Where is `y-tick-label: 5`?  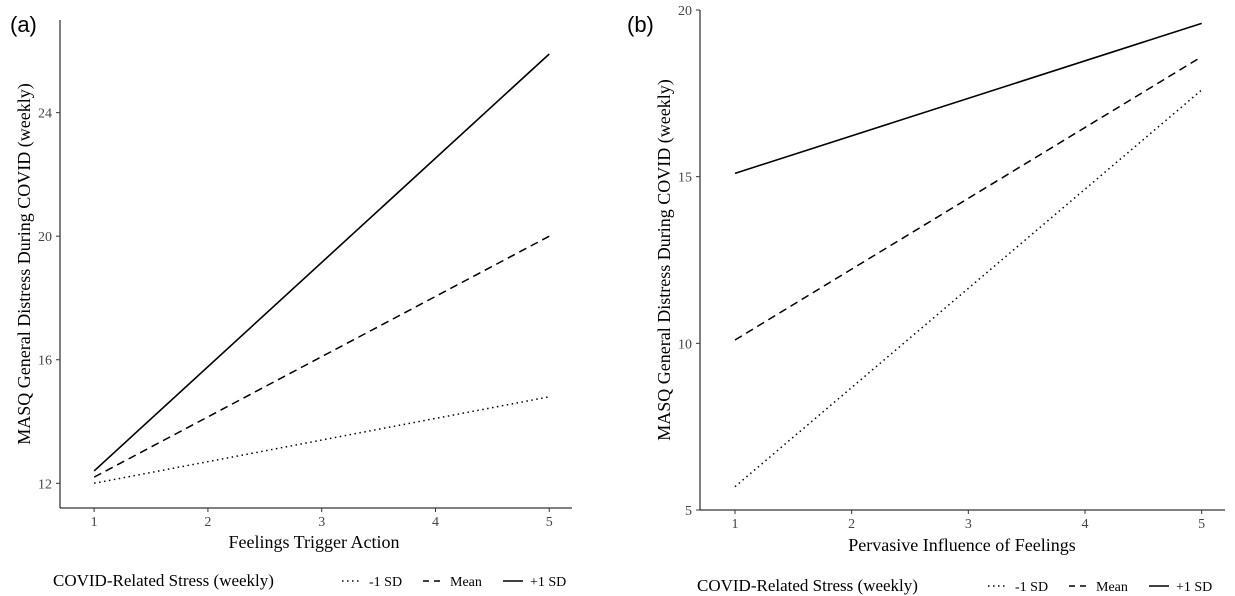 y-tick-label: 5 is located at coordinates (688, 511).